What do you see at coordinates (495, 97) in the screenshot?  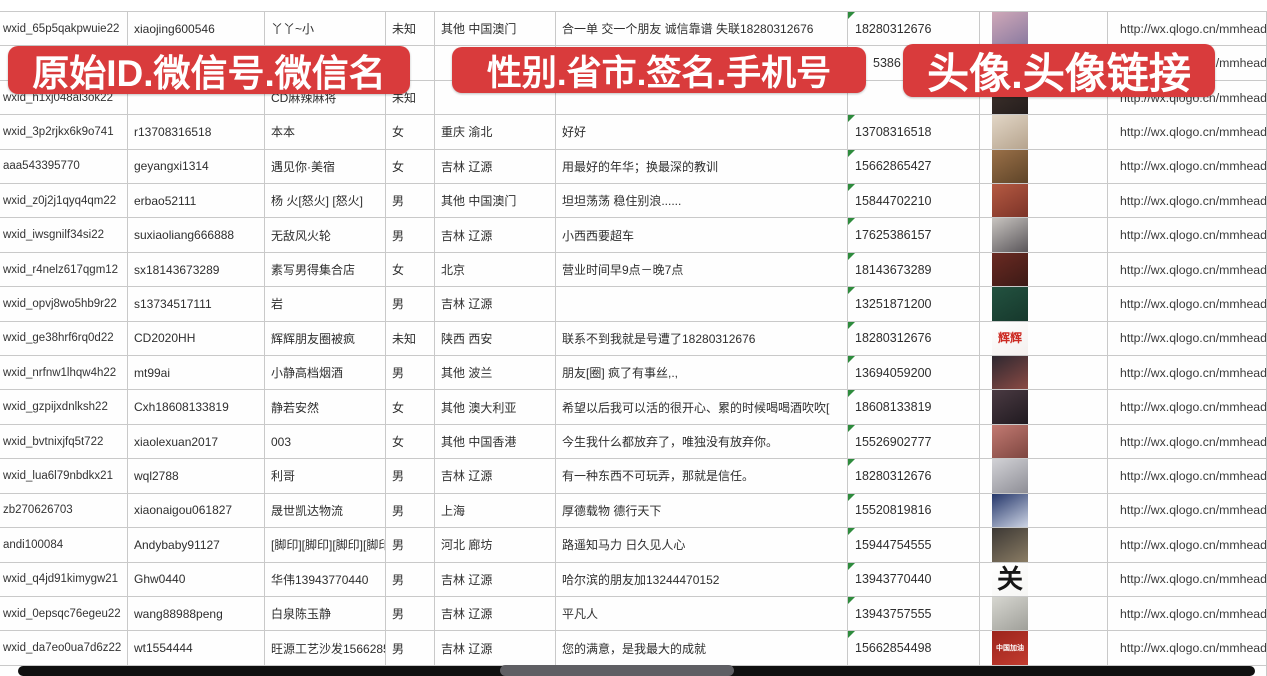 I see `cell-province-city` at bounding box center [495, 97].